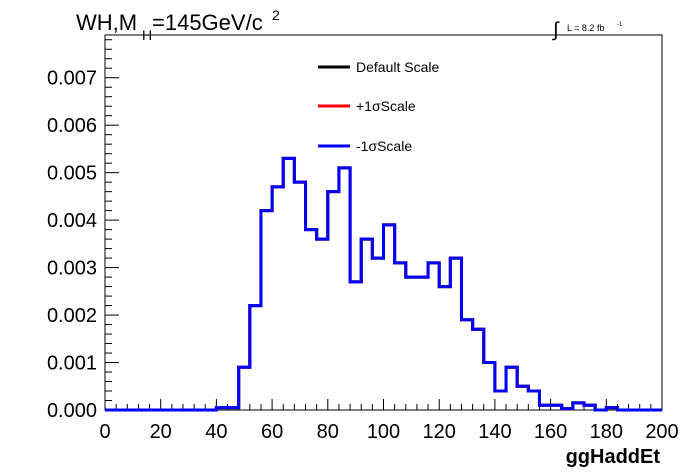  Describe the element at coordinates (439, 432) in the screenshot. I see `x-tick-label: 120` at that location.